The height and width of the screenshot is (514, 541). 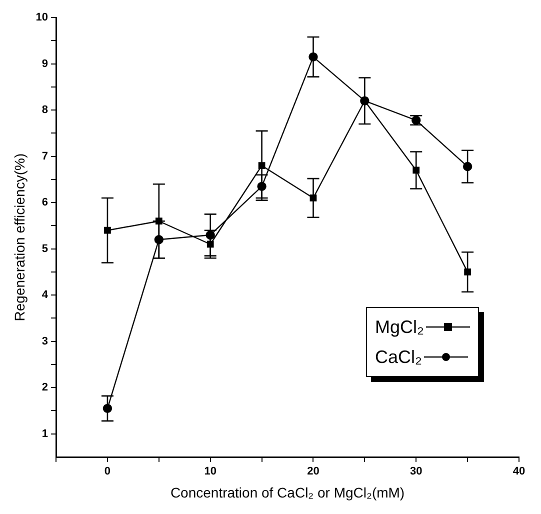 I want to click on y-tick-label: 9, so click(x=45, y=64).